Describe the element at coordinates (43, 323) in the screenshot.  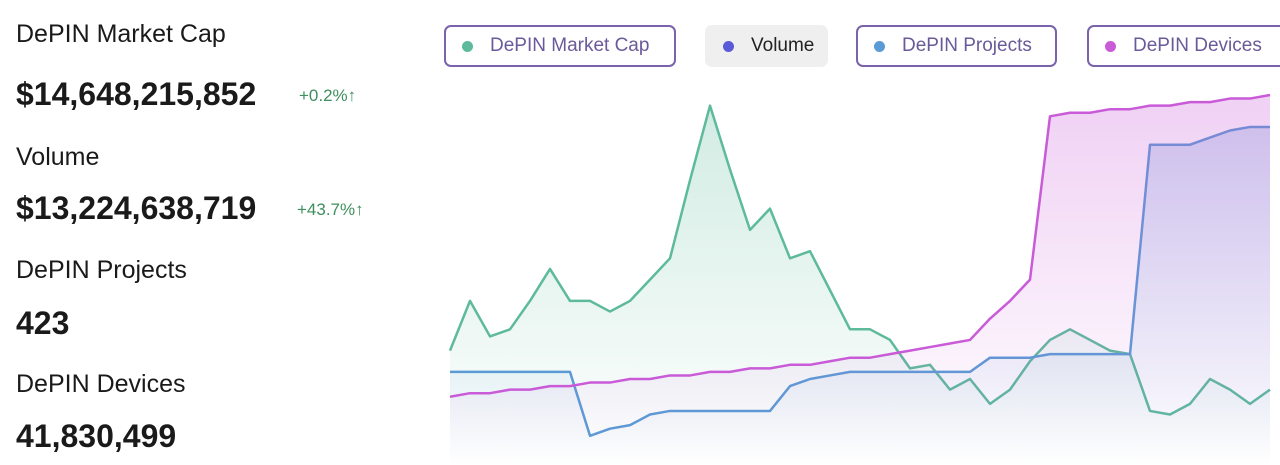
I see `stat-value: 423` at that location.